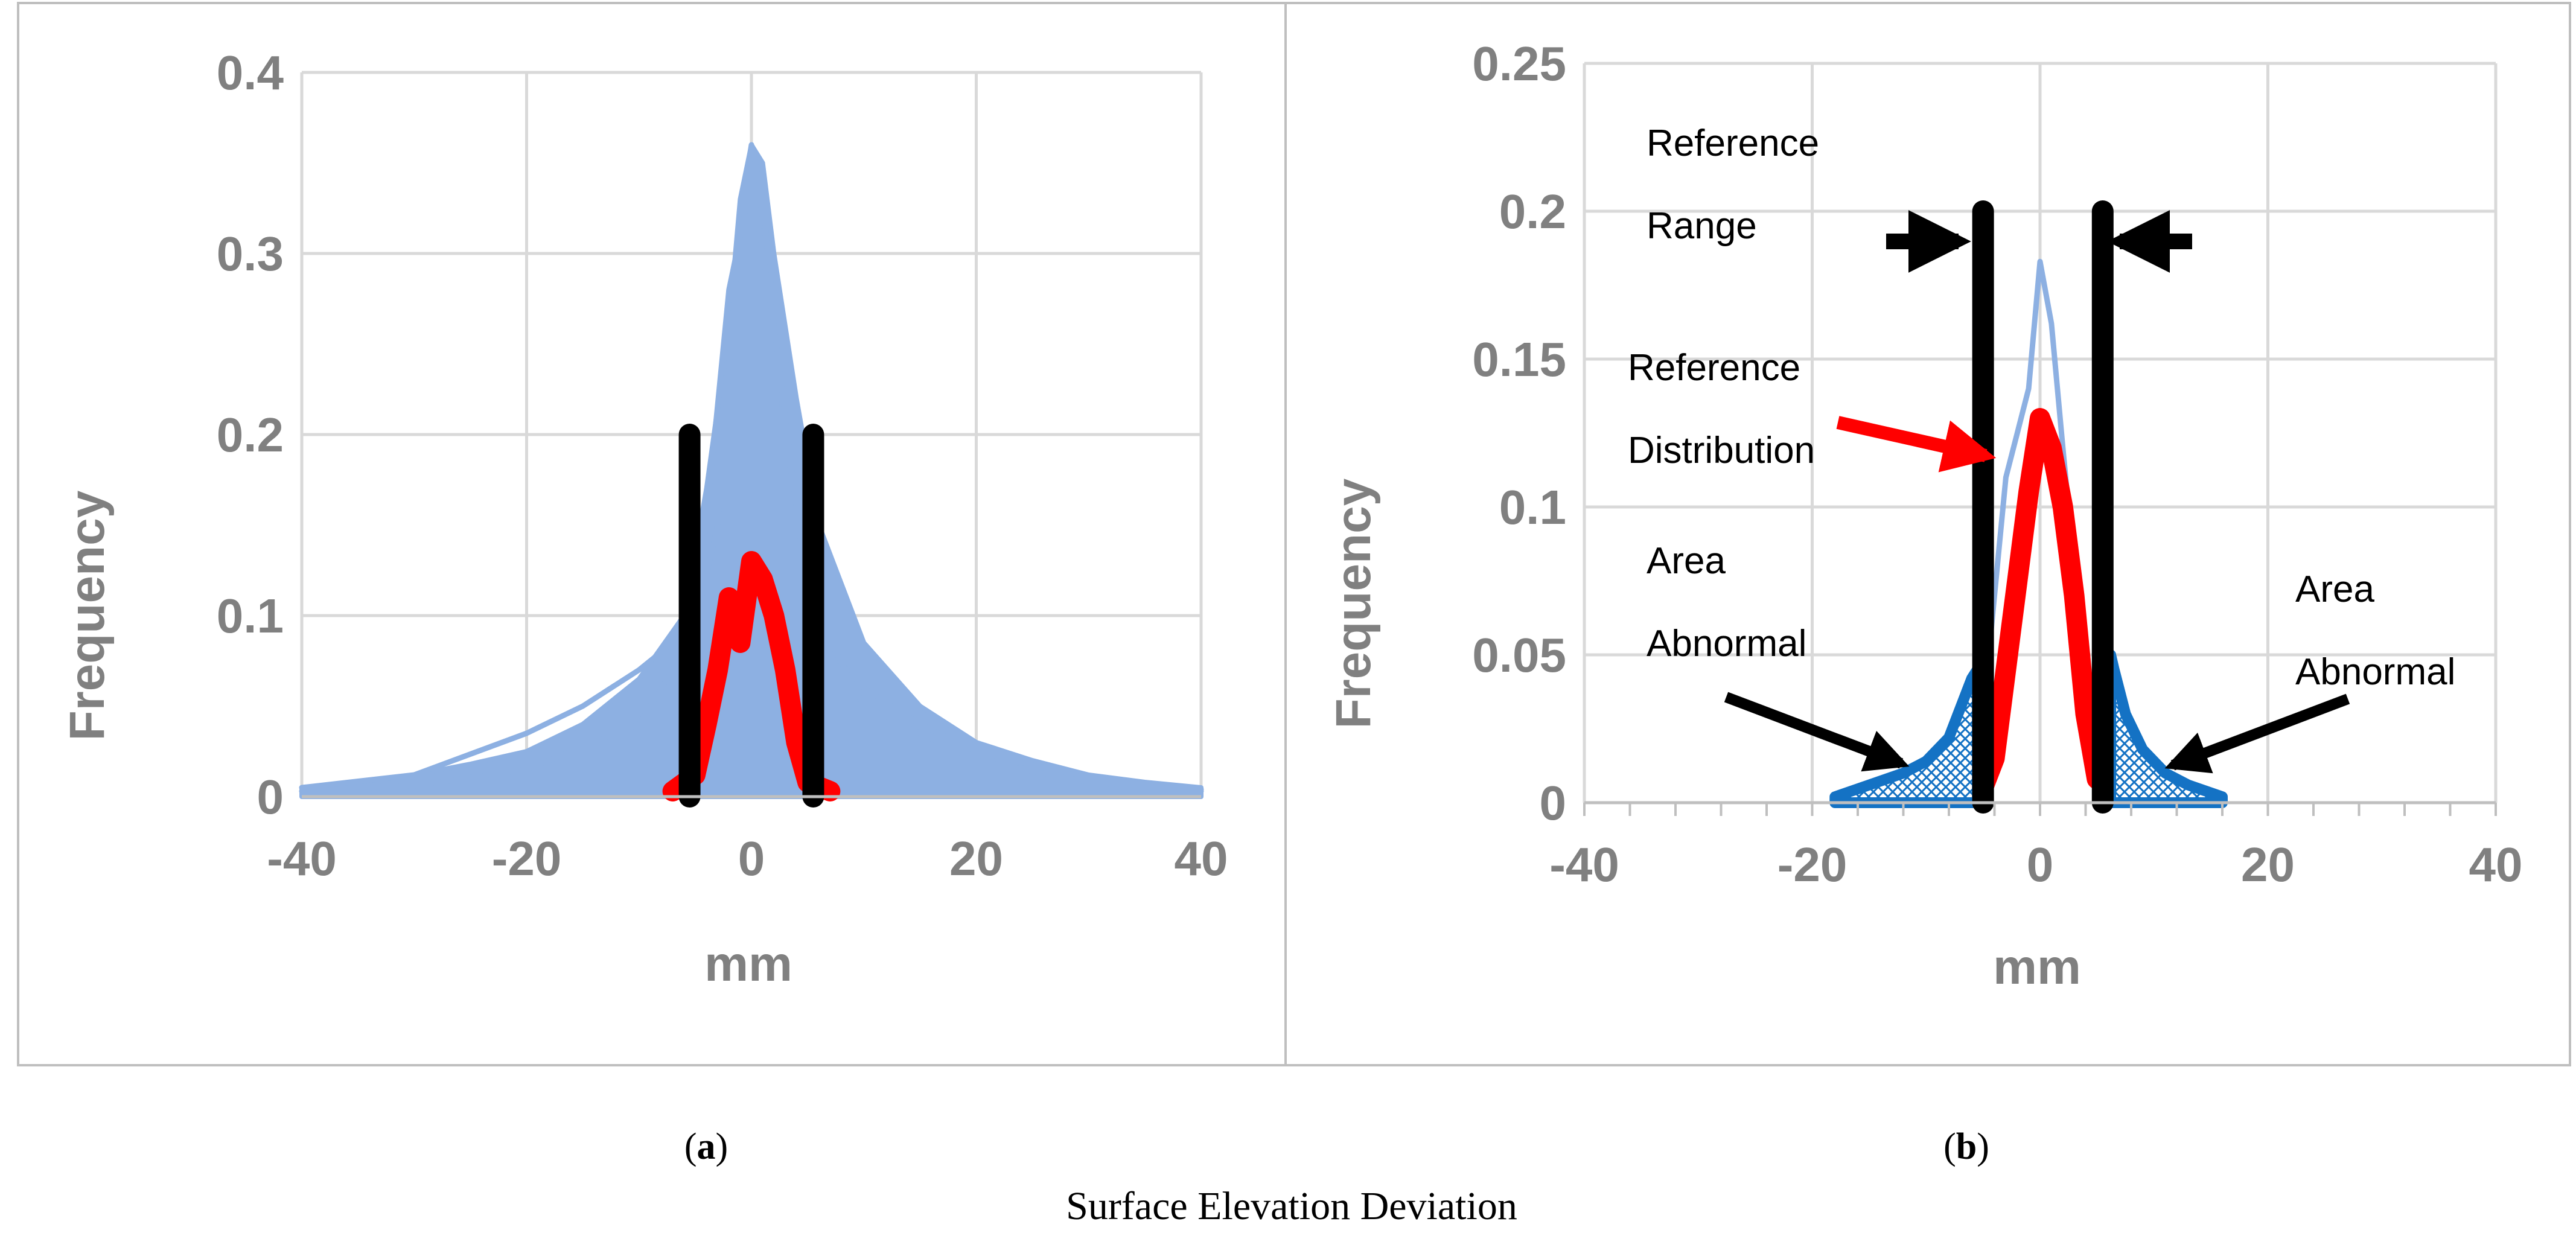  What do you see at coordinates (751, 859) in the screenshot?
I see `panel-a-x-tick-0: 0` at bounding box center [751, 859].